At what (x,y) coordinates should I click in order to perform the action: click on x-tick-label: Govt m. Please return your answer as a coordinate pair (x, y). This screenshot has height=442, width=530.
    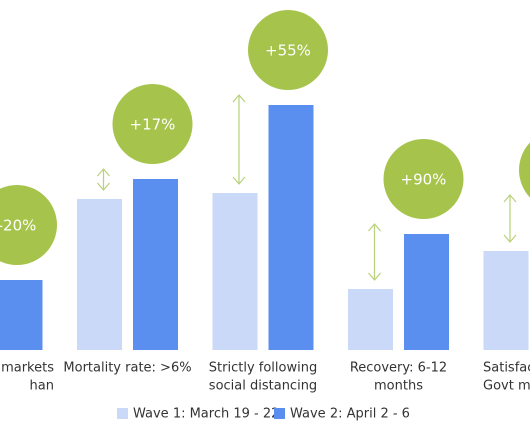
    Looking at the image, I should click on (506, 386).